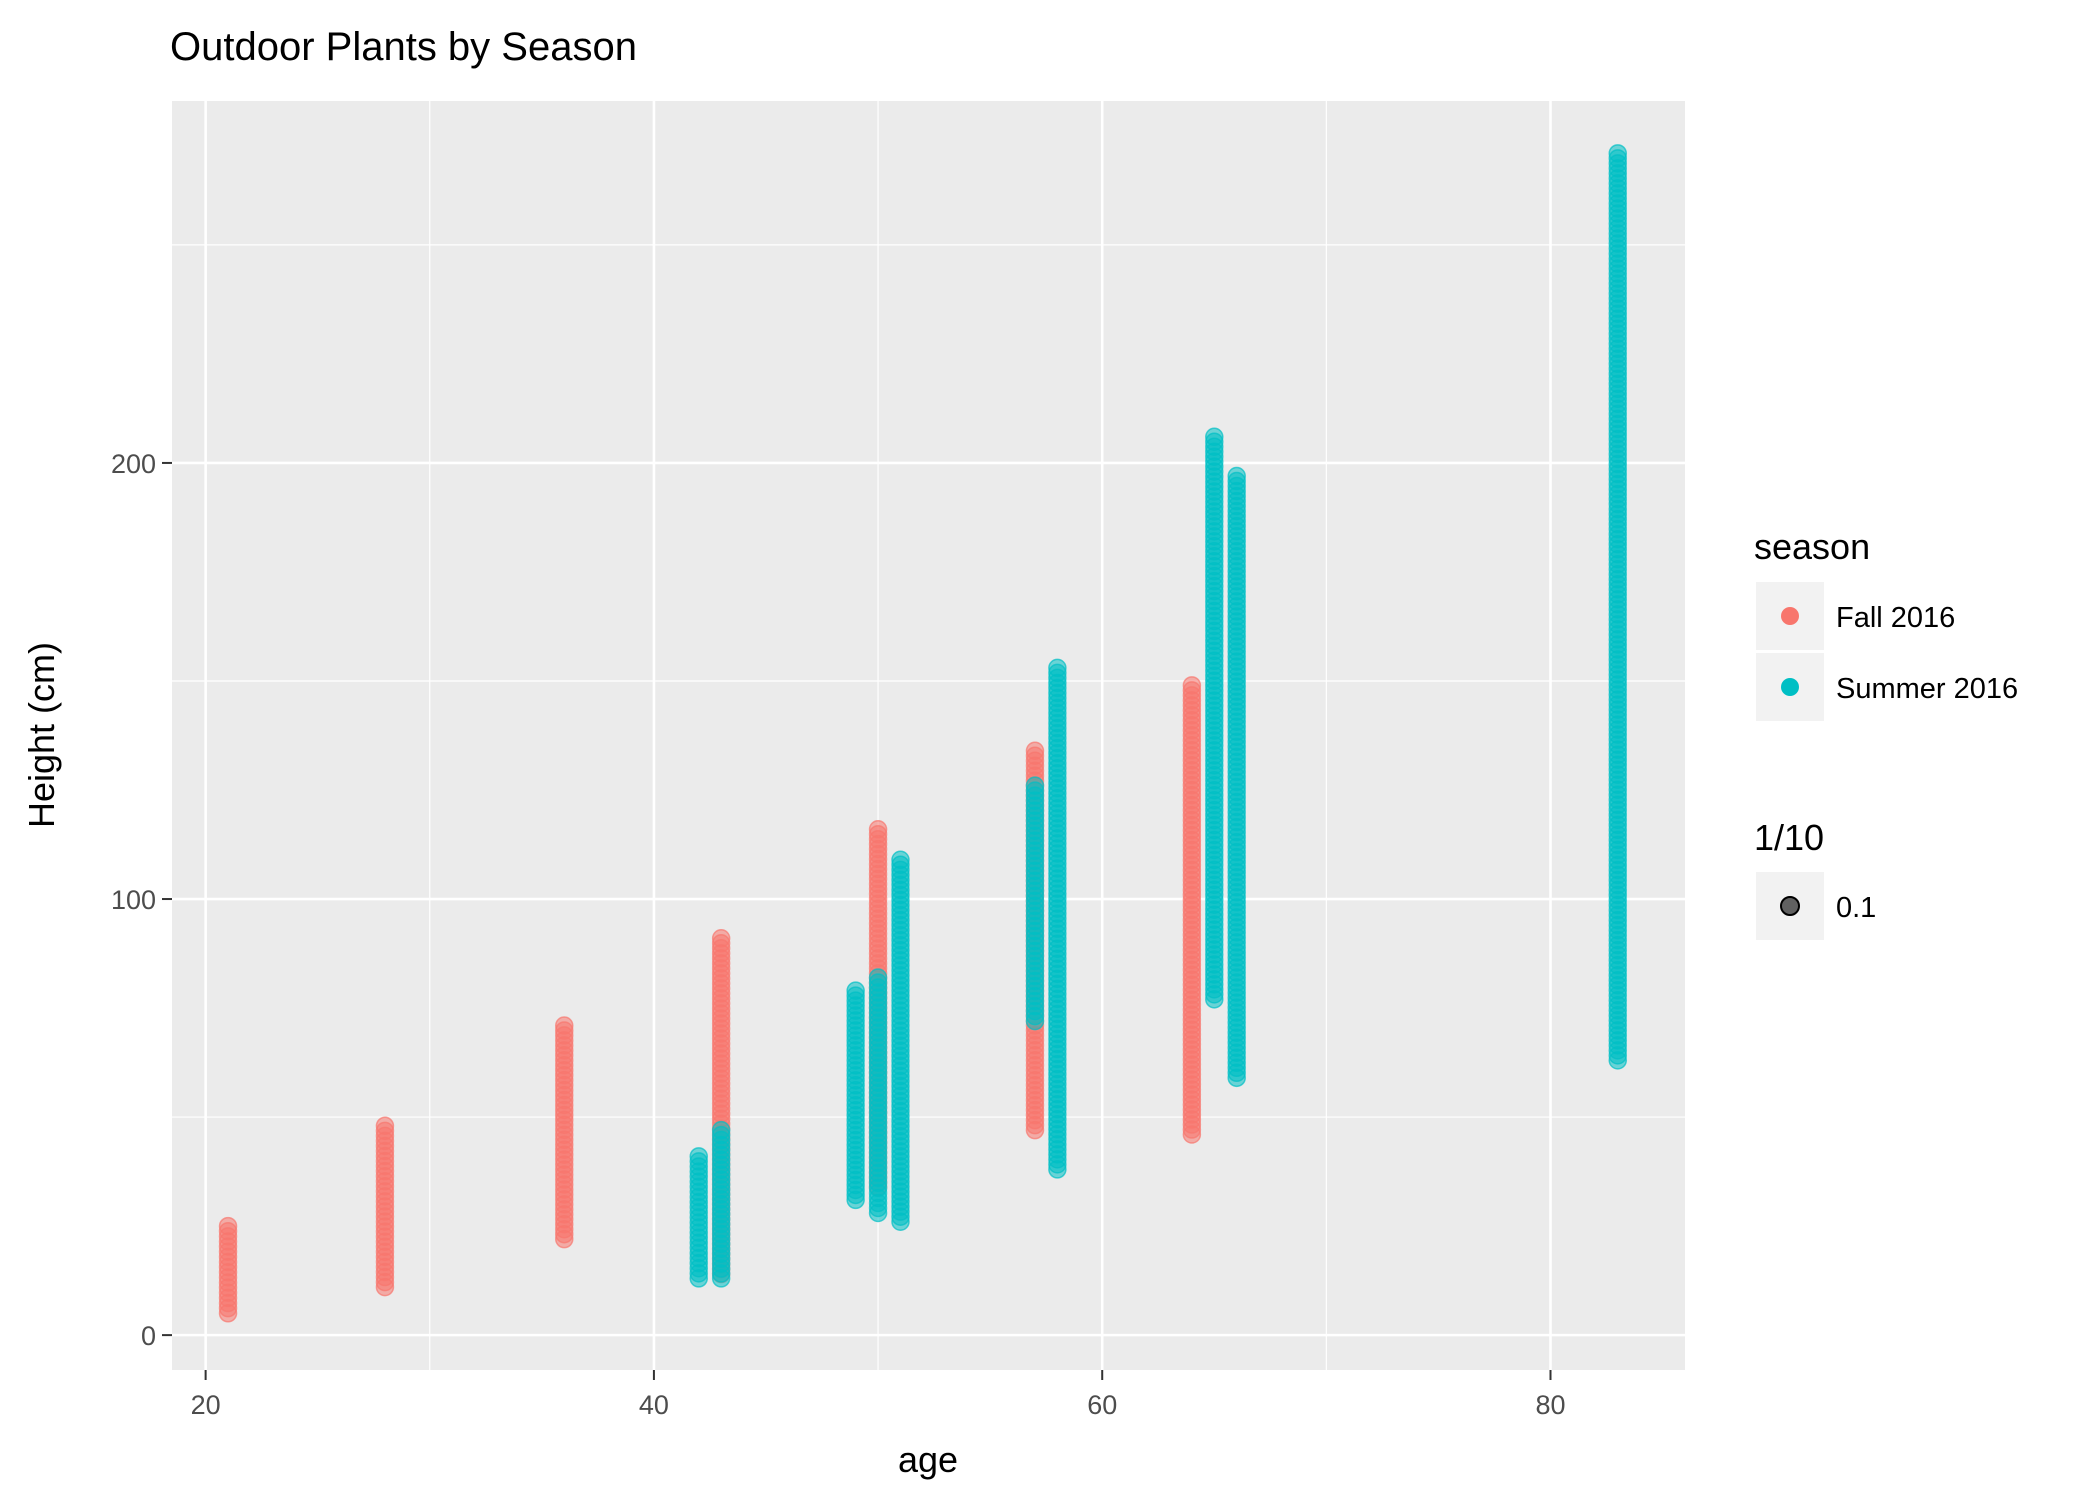 Image resolution: width=2100 pixels, height=1499 pixels. Describe the element at coordinates (1790, 687) in the screenshot. I see `legend-key-summer-dot` at that location.